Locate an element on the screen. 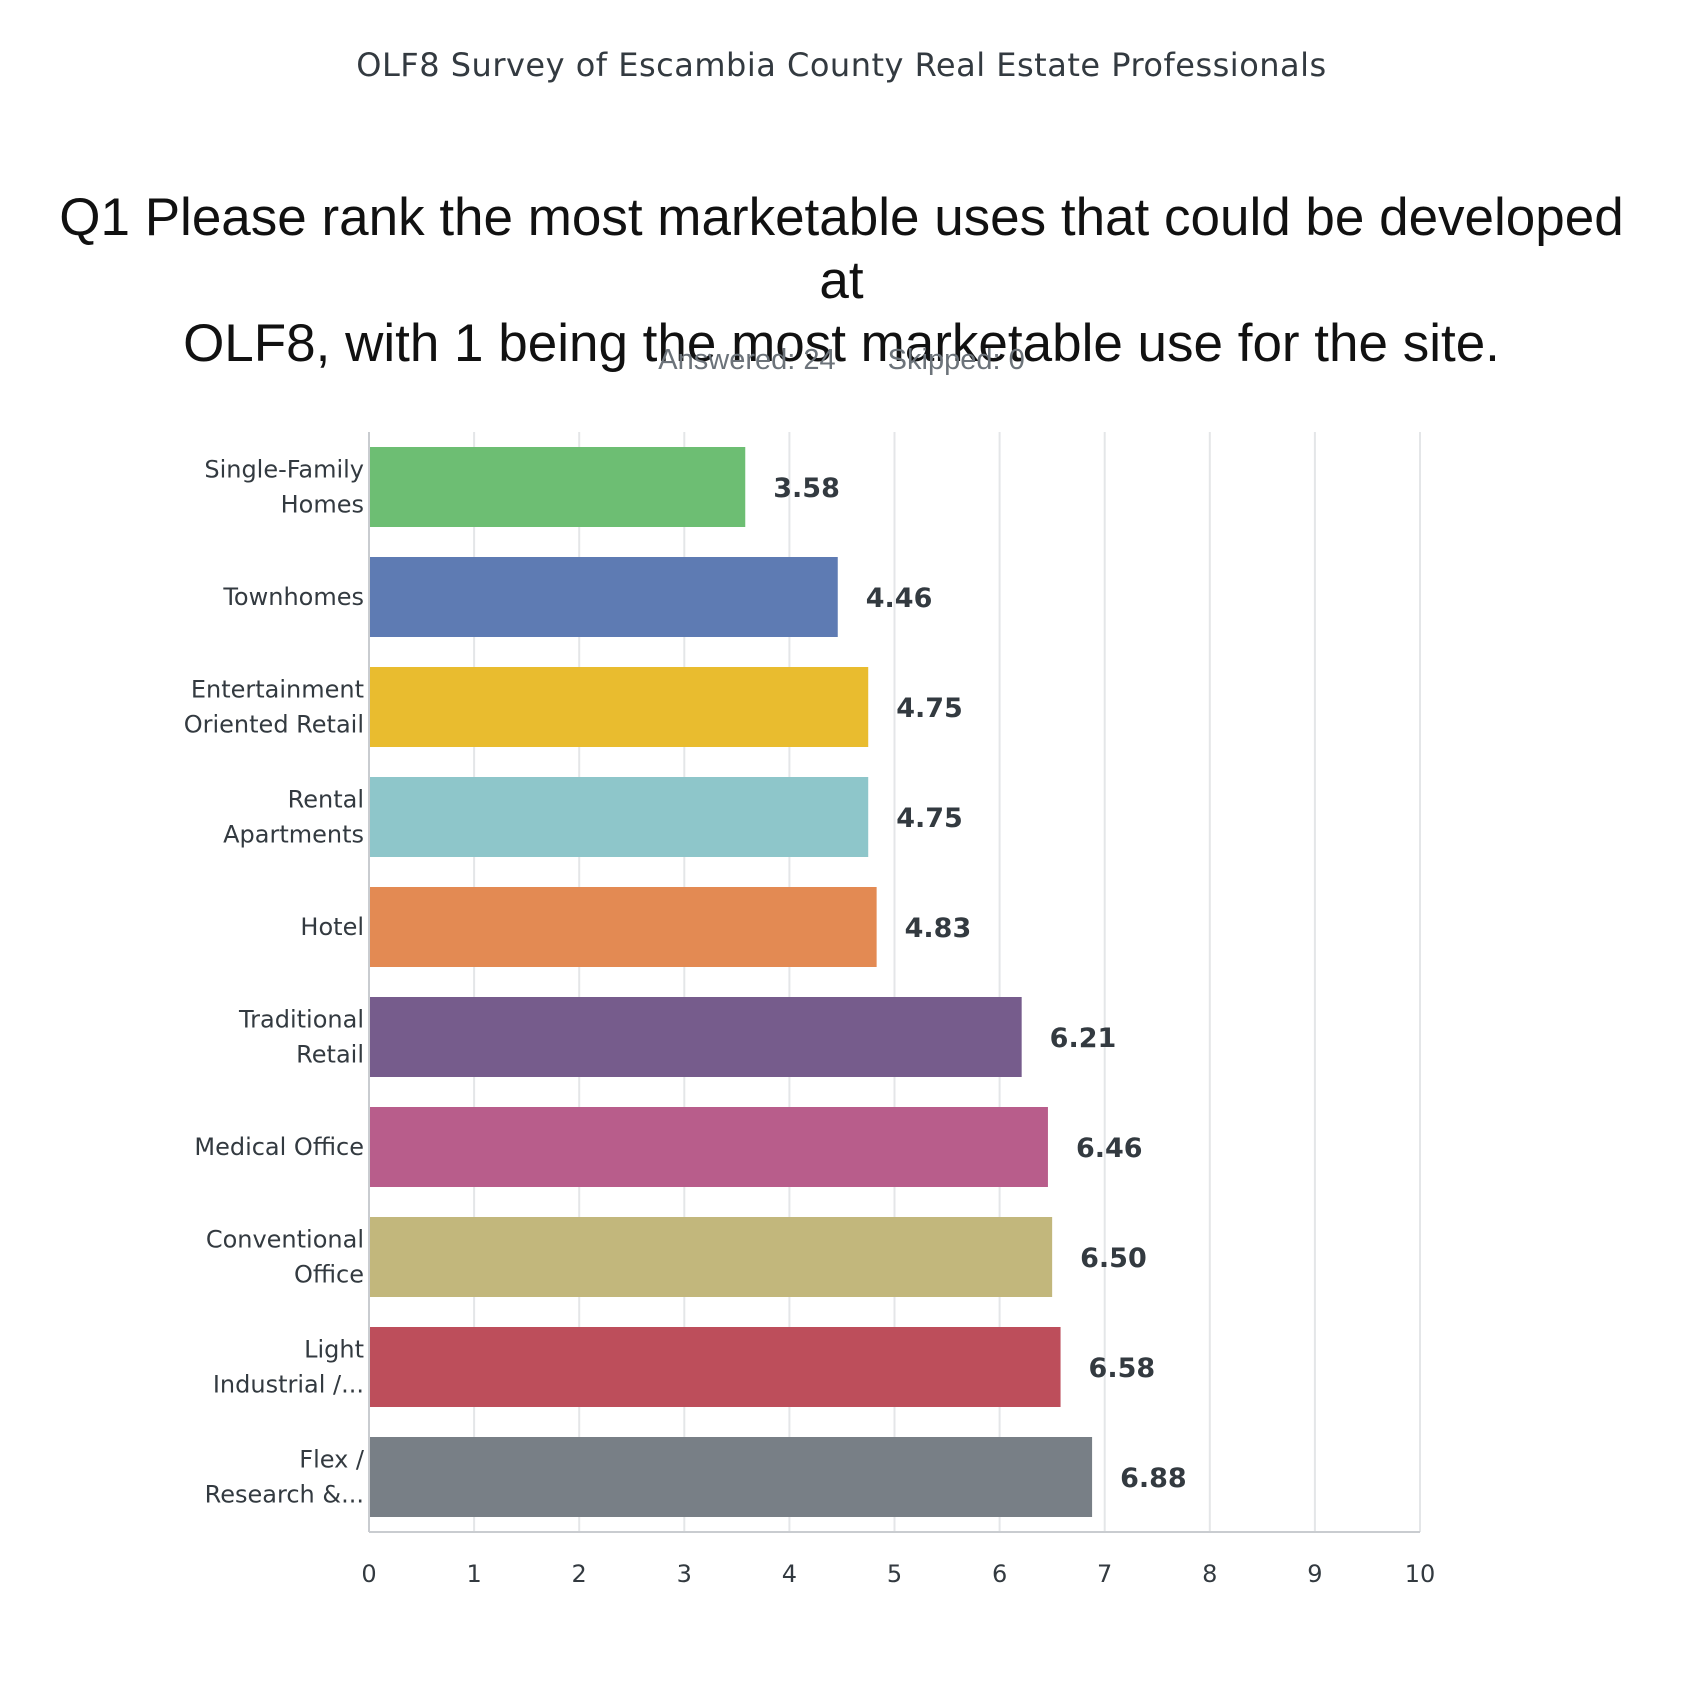 The width and height of the screenshot is (1683, 1708). bar-value-label: 4.46 is located at coordinates (899, 598).